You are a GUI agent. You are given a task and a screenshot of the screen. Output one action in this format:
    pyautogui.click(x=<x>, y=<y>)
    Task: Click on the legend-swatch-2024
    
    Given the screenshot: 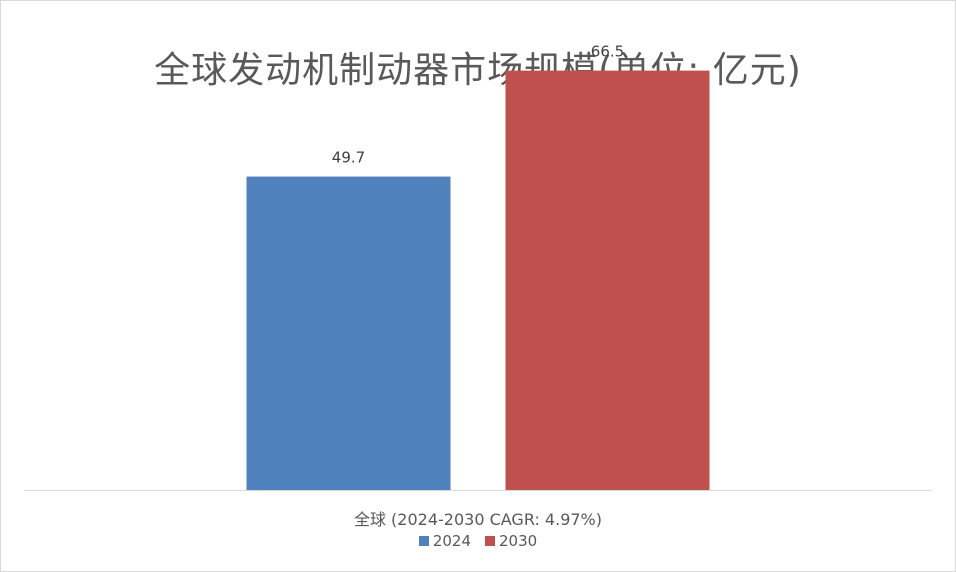 What is the action you would take?
    pyautogui.click(x=423, y=541)
    